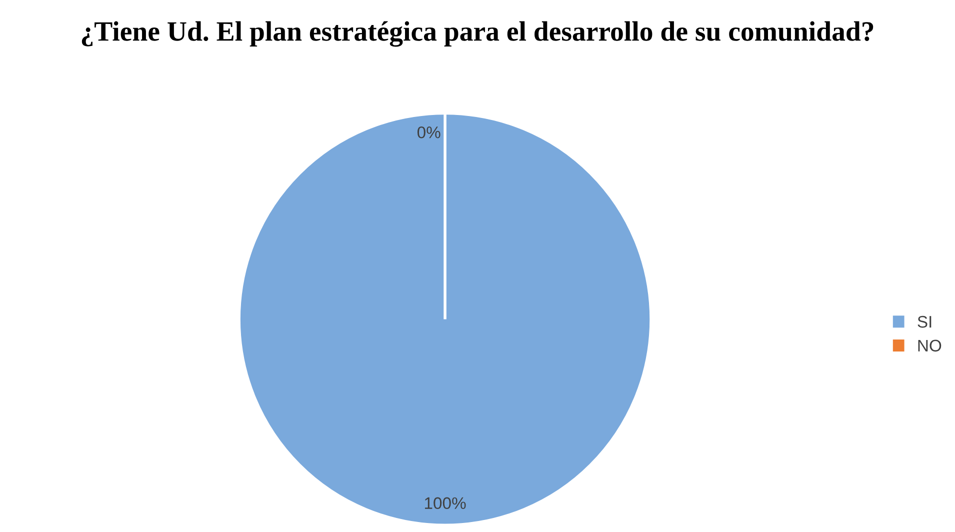 The image size is (955, 532). Describe the element at coordinates (925, 322) in the screenshot. I see `legend-label: SI` at that location.